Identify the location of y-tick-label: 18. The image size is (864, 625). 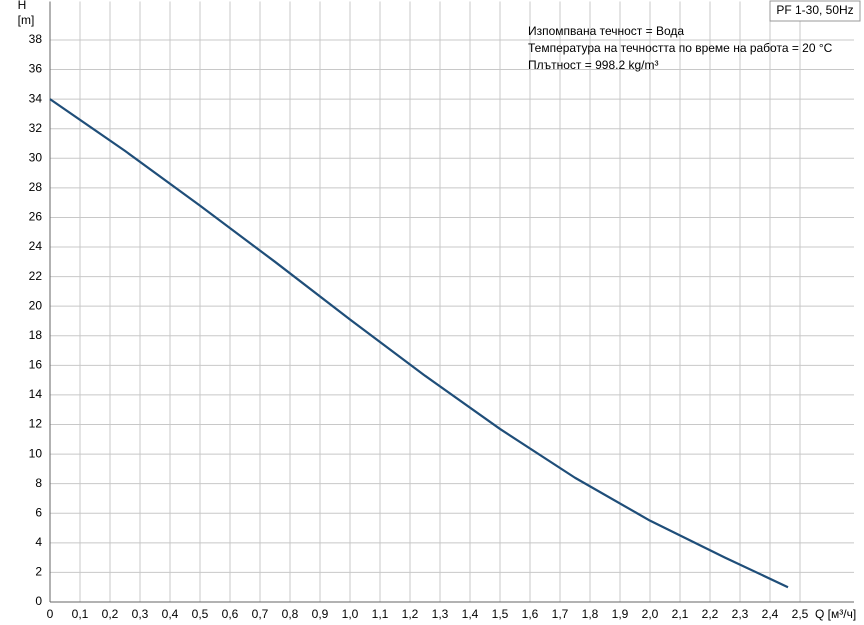
(36, 335).